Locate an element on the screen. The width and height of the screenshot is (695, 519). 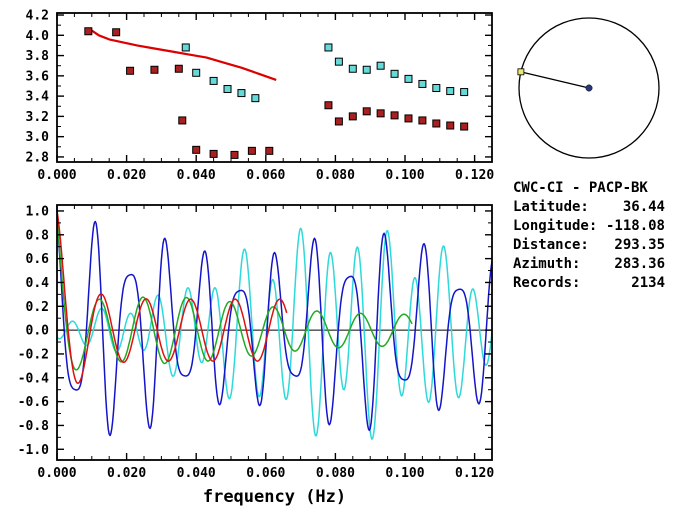
y-tick-label: 0.0 is located at coordinates (38, 331).